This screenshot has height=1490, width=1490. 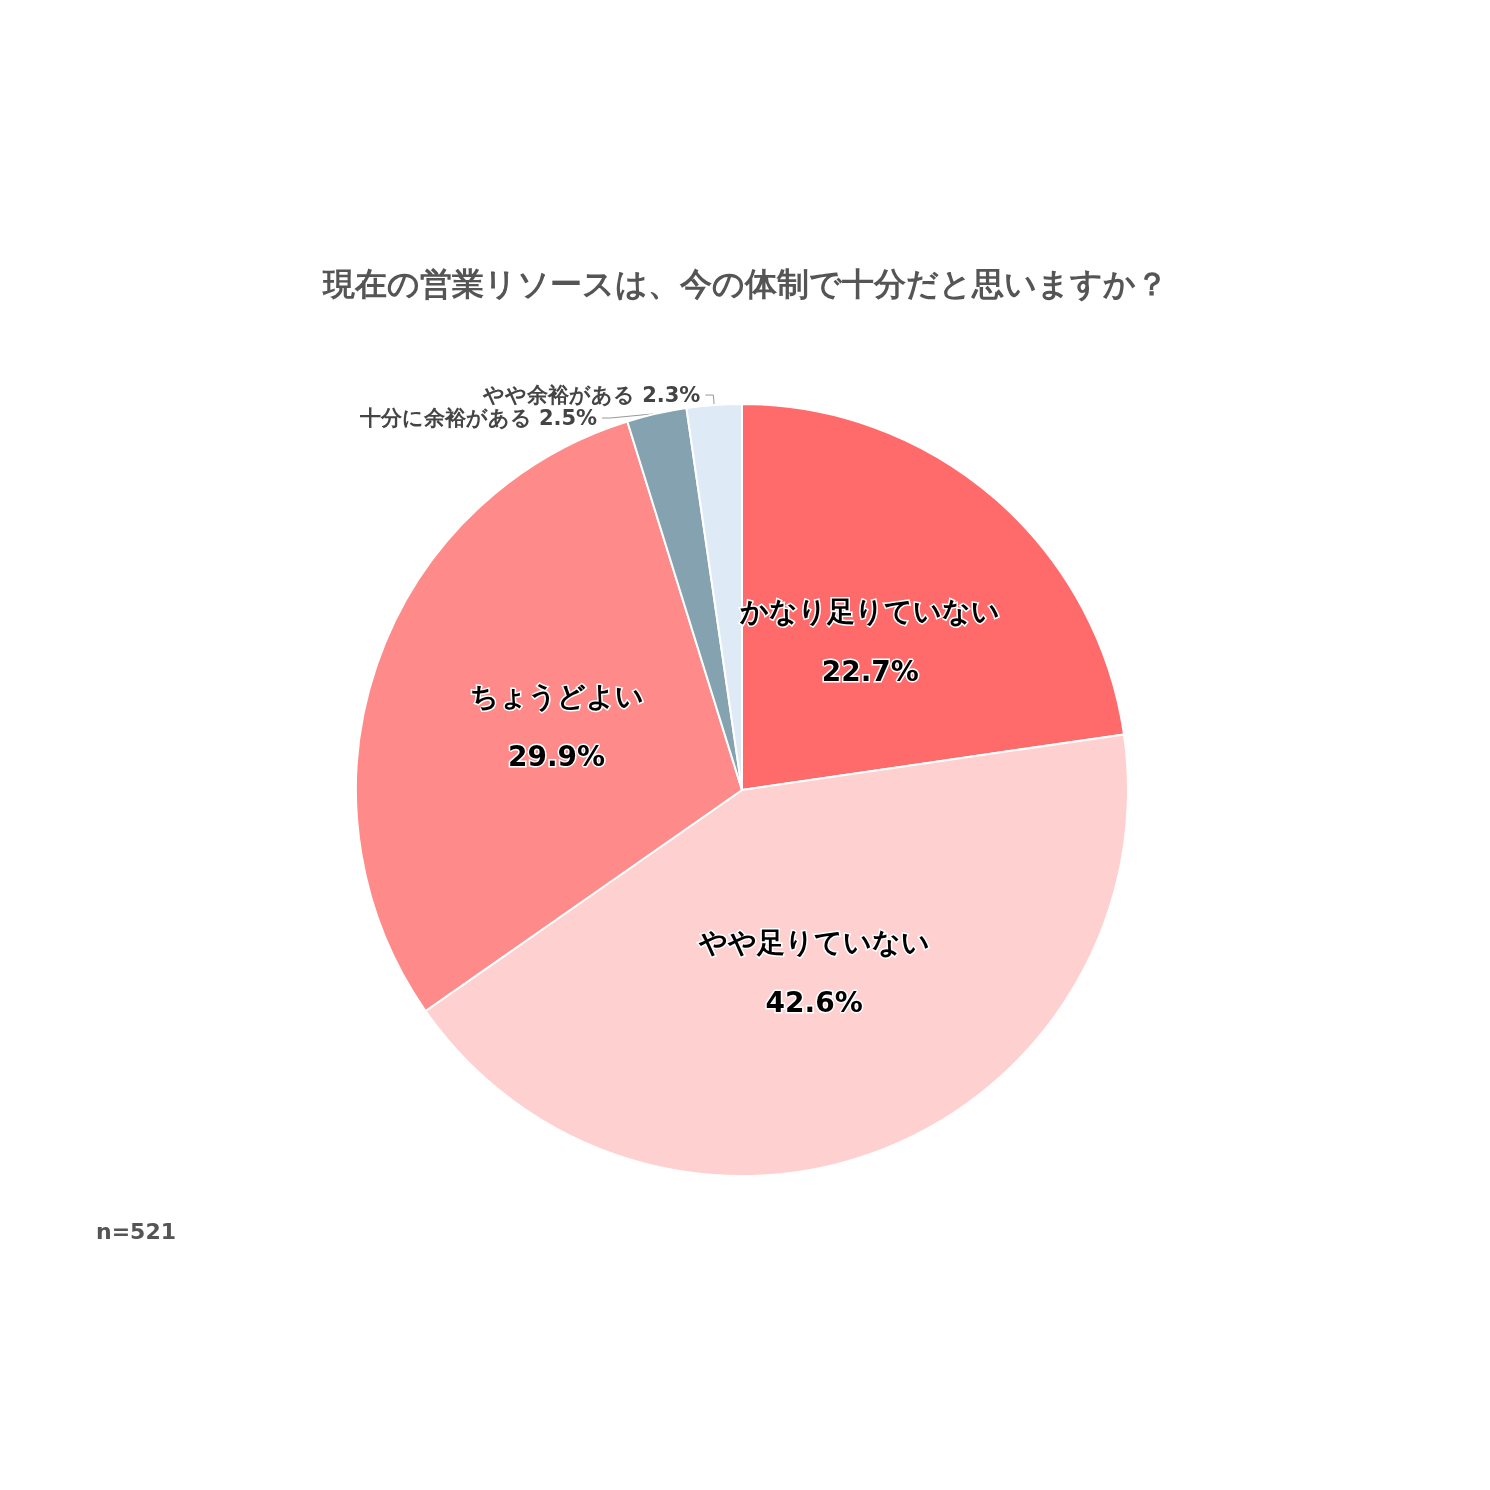 I want to click on slice-label: 十分に余裕がある 2.5%, so click(x=478, y=418).